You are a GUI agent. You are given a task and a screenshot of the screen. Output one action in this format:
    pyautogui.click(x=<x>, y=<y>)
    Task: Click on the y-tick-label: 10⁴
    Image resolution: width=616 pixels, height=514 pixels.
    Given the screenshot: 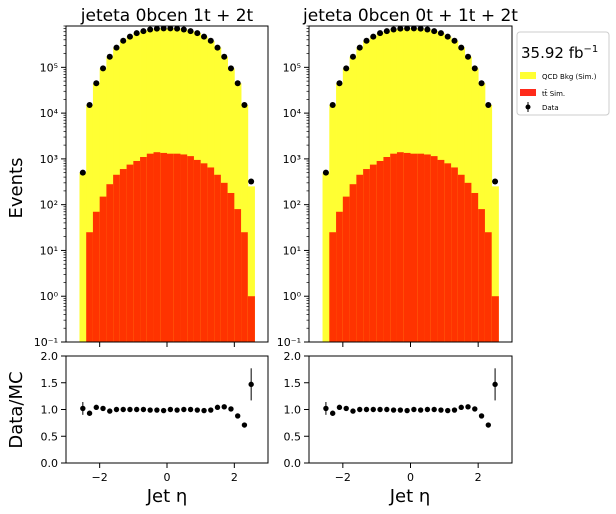 What is the action you would take?
    pyautogui.click(x=49, y=113)
    